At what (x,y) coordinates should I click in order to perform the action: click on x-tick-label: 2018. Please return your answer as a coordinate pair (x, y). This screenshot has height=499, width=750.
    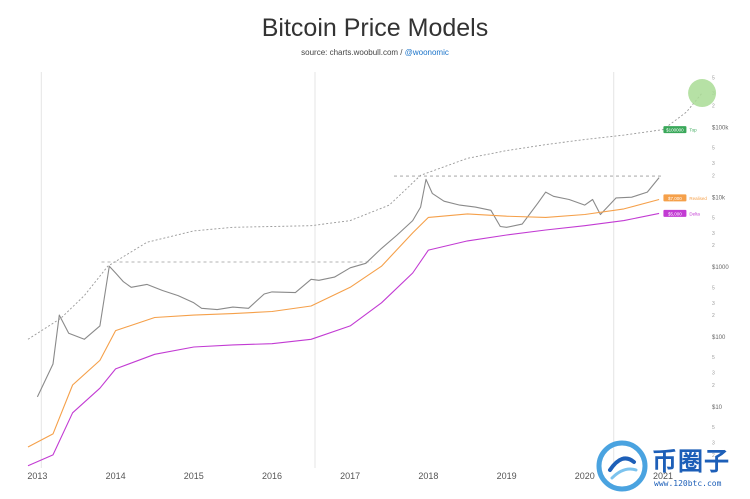
    Looking at the image, I should click on (428, 476).